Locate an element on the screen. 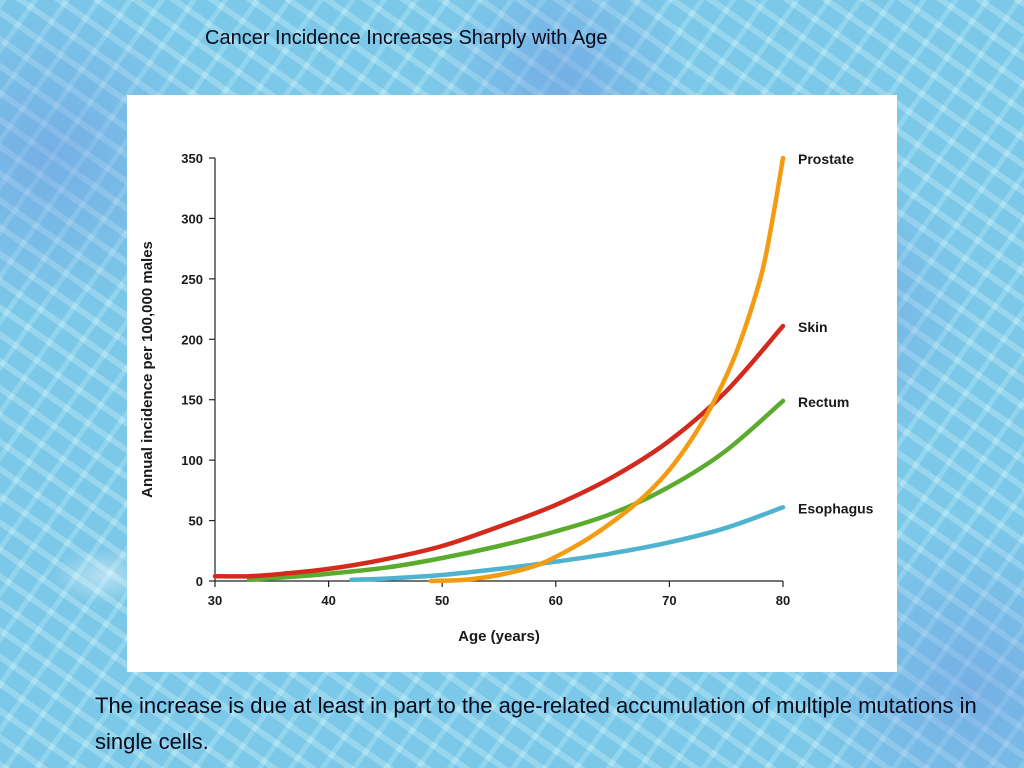 The width and height of the screenshot is (1024, 768). series-label-prostate: Prostate is located at coordinates (826, 159).